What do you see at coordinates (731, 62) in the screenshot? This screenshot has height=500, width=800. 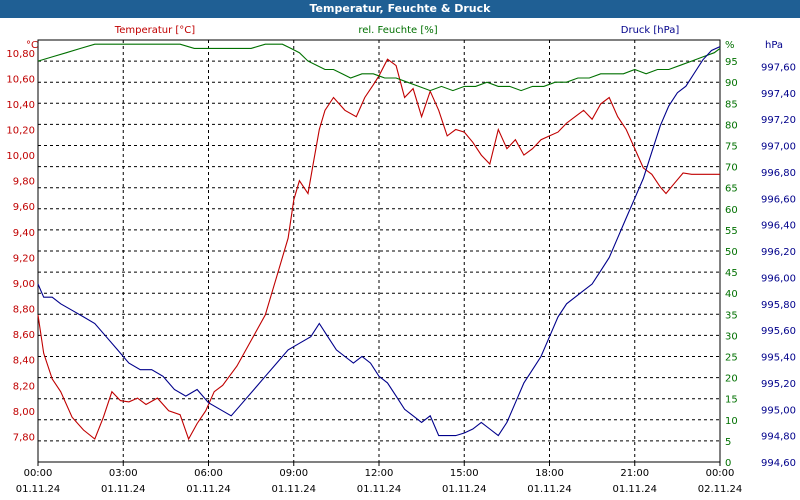 I see `hum-tick-label: 95` at bounding box center [731, 62].